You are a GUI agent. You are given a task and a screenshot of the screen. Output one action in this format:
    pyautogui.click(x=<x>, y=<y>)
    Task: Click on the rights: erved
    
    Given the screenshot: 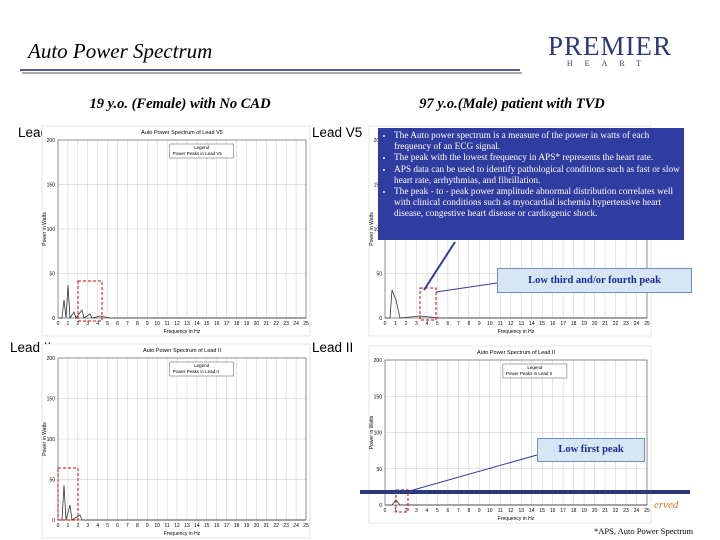 What is the action you would take?
    pyautogui.click(x=666, y=505)
    